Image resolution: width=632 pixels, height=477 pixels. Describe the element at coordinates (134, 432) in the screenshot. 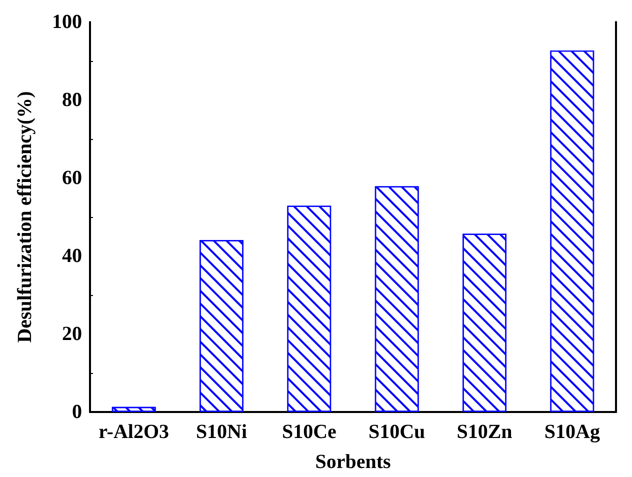

I see `x-tick-label: r-Al2O3` at that location.